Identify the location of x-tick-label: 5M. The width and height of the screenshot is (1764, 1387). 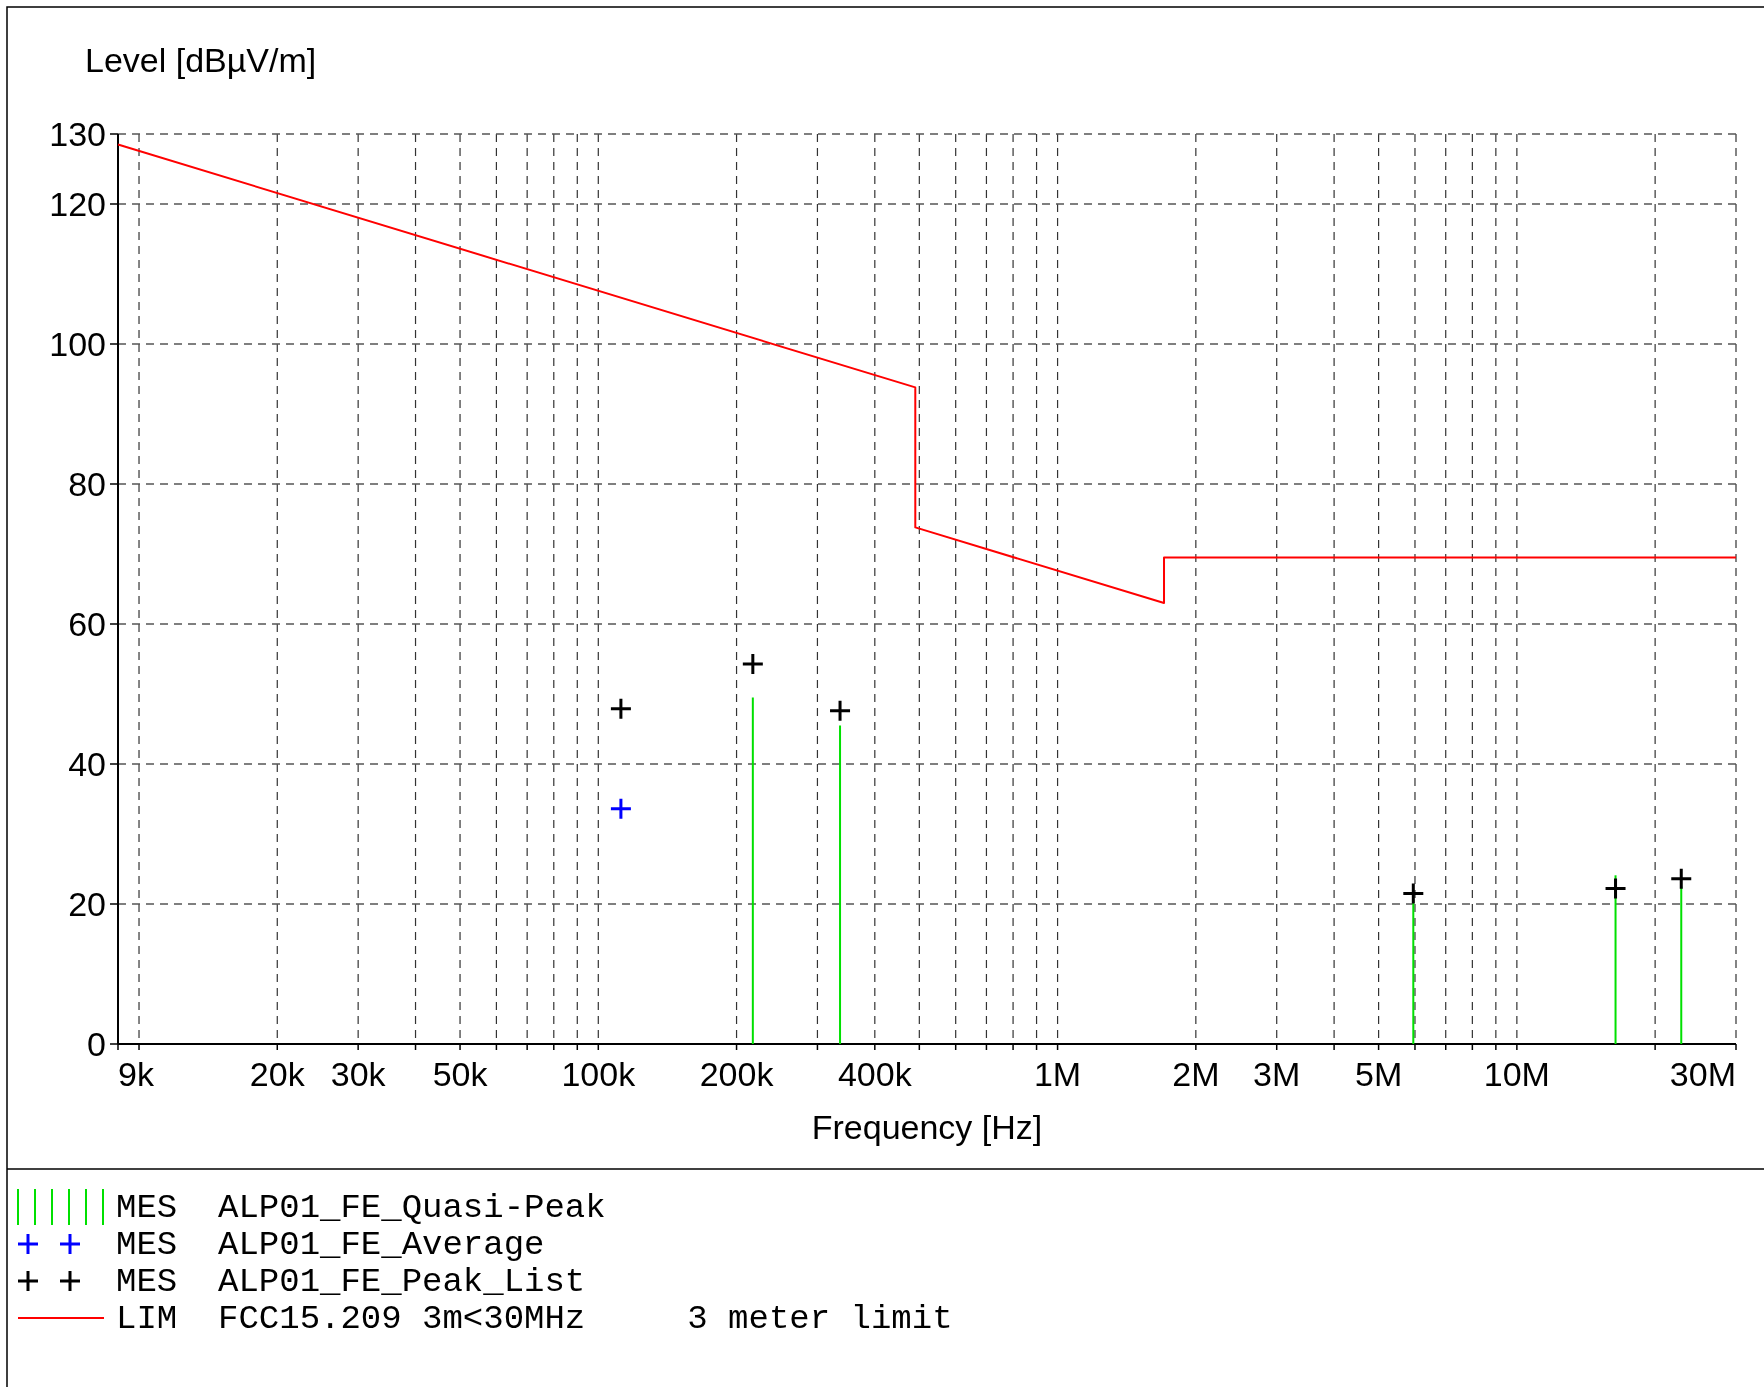
(1378, 1074).